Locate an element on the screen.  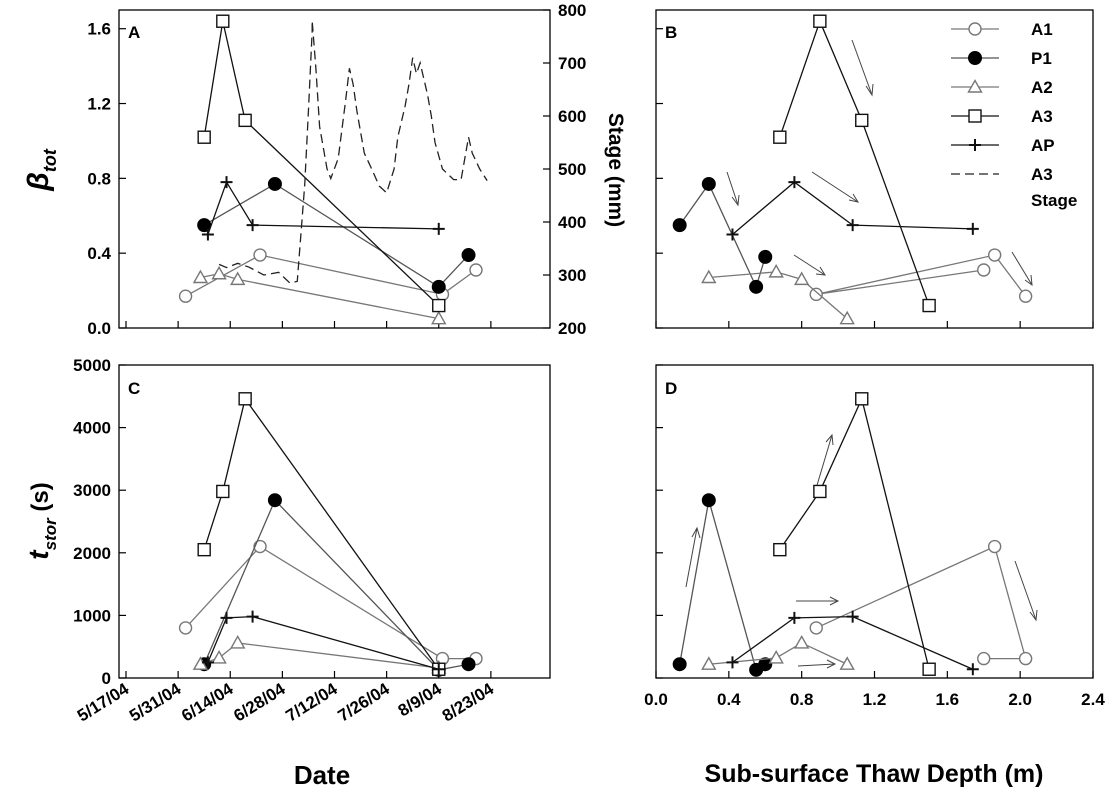
series-line-a3-panel-a is located at coordinates (321, 164).